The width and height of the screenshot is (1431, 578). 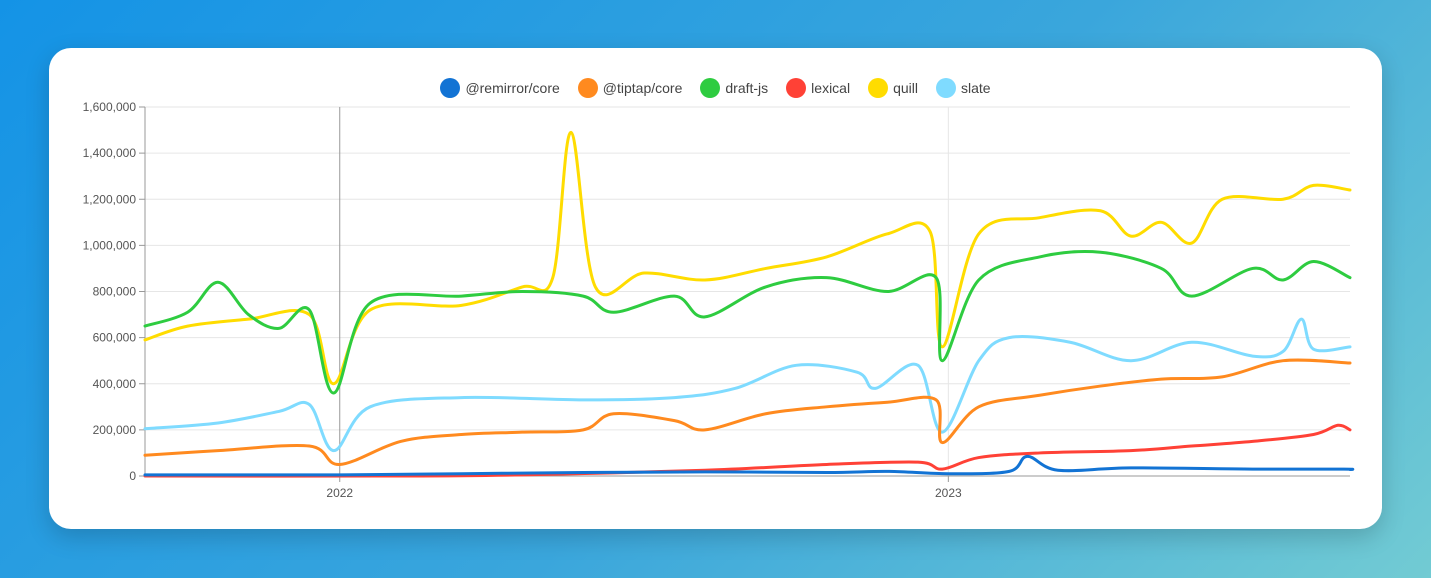 I want to click on legend-item: draft-js, so click(x=734, y=88).